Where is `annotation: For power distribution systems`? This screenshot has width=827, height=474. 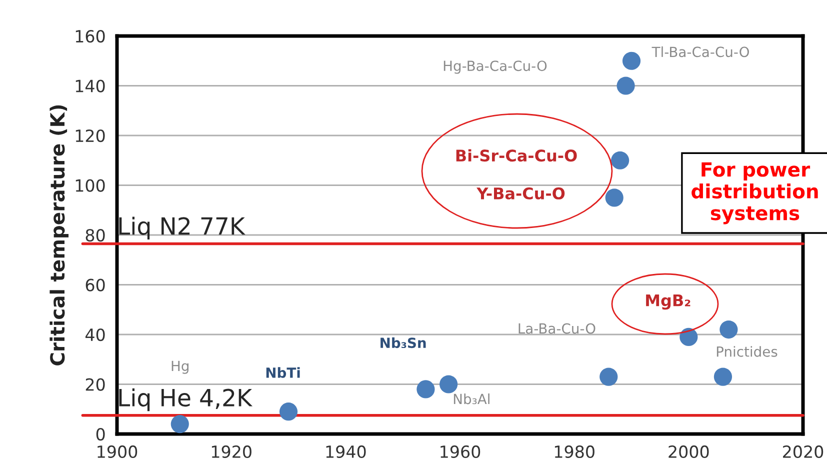 annotation: For power distribution systems is located at coordinates (755, 193).